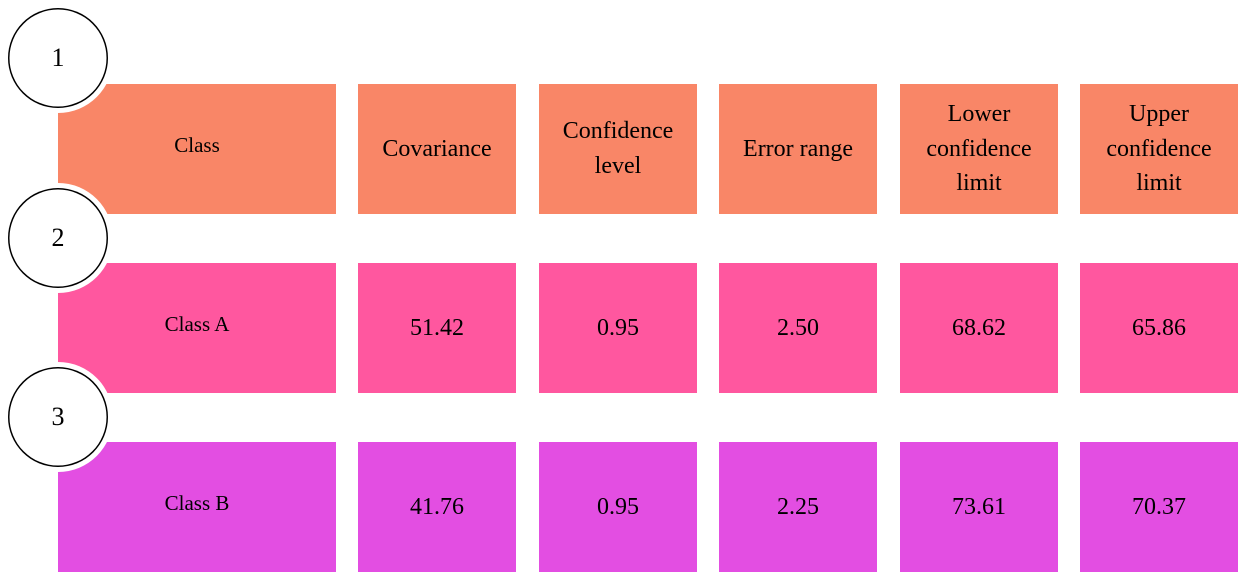  I want to click on class-a-confidence-level-cell: 0.95, so click(618, 328).